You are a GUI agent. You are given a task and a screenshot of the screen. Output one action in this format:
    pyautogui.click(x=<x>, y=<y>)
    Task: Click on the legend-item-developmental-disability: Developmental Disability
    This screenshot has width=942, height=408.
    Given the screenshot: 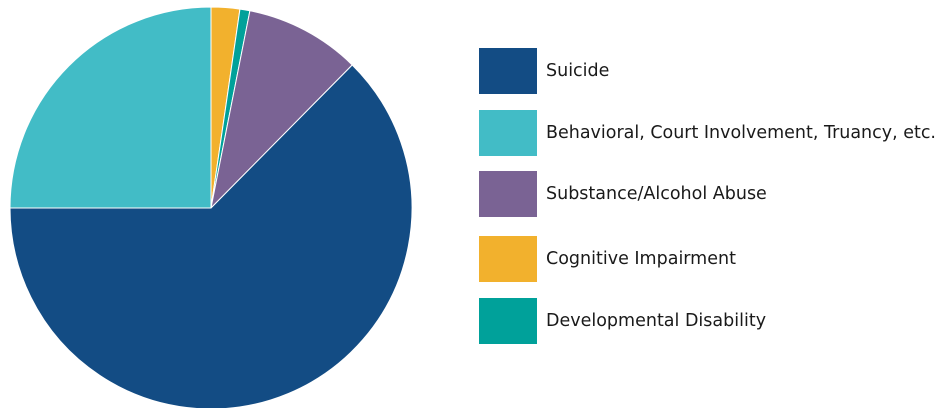 What is the action you would take?
    pyautogui.click(x=622, y=321)
    